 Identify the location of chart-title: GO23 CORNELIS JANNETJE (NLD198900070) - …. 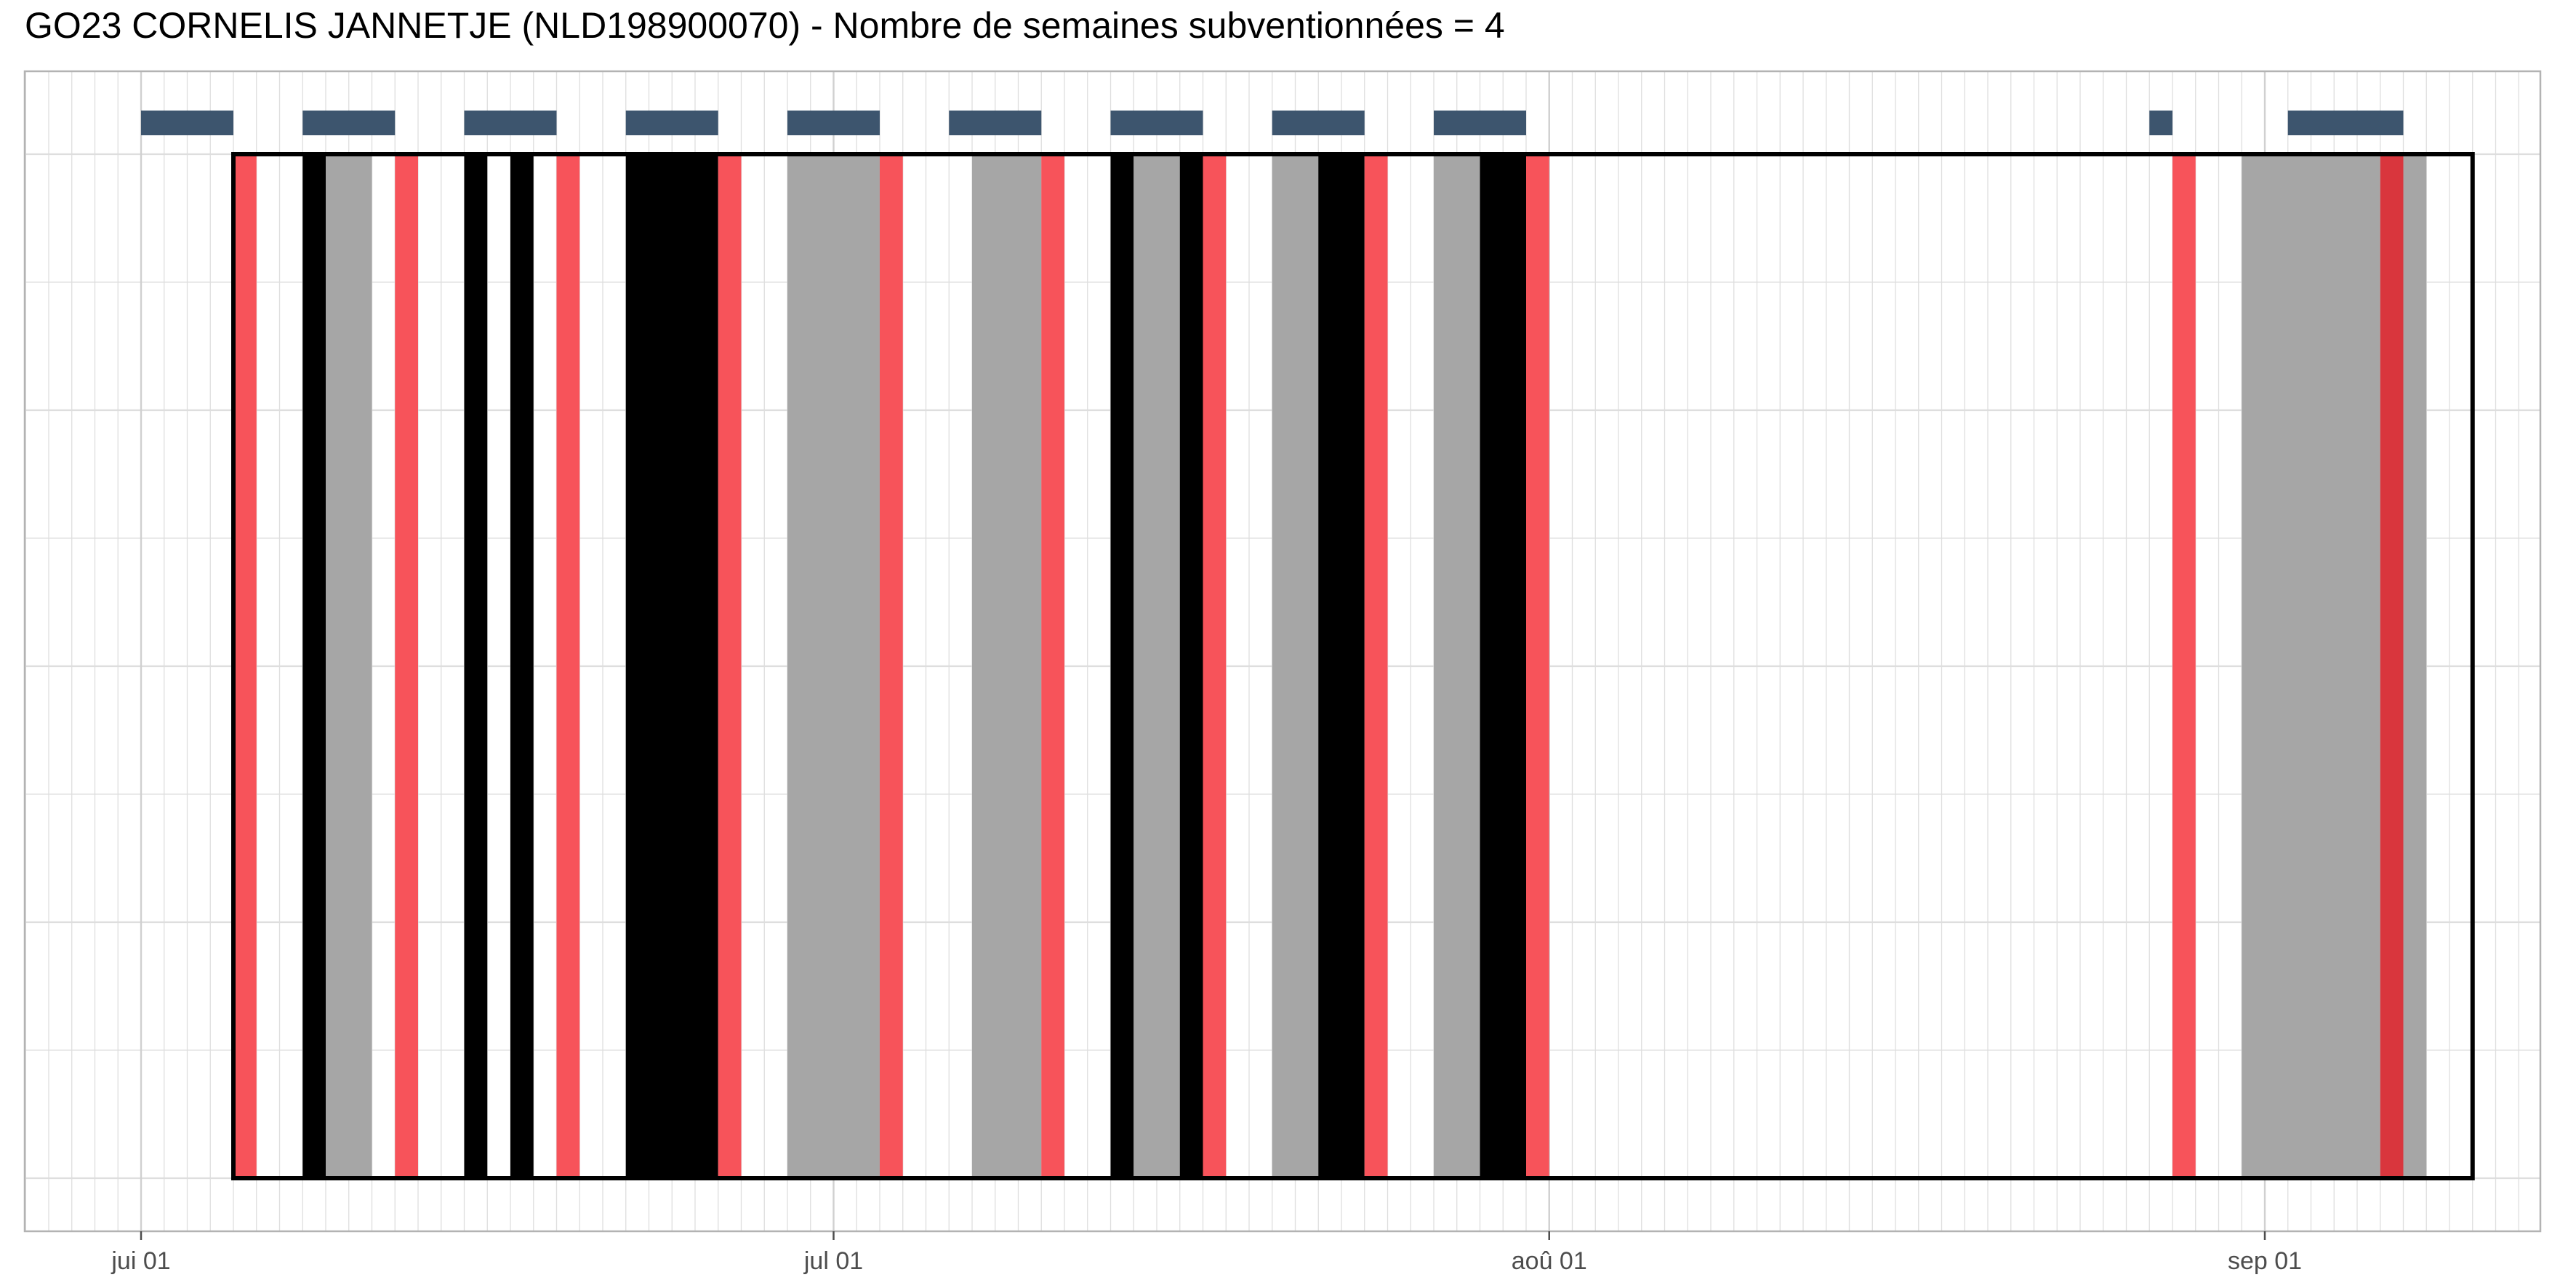
(765, 25).